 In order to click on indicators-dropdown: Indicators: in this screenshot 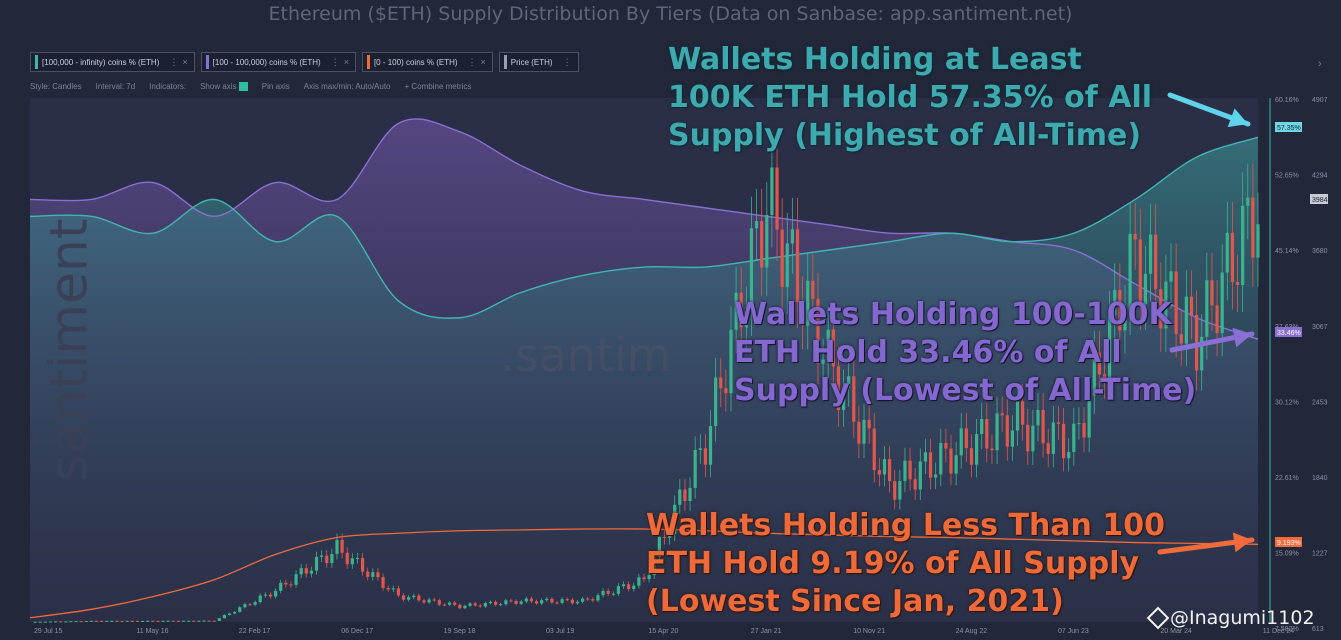, I will do `click(168, 86)`.